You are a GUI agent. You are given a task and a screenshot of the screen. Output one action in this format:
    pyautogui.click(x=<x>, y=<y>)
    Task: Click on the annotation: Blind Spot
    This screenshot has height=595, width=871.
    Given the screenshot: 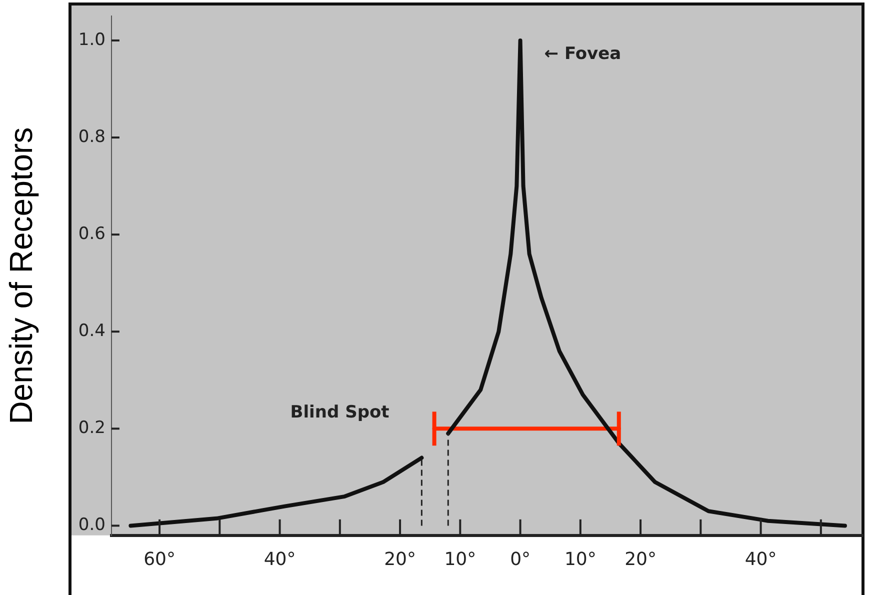 What is the action you would take?
    pyautogui.click(x=340, y=412)
    